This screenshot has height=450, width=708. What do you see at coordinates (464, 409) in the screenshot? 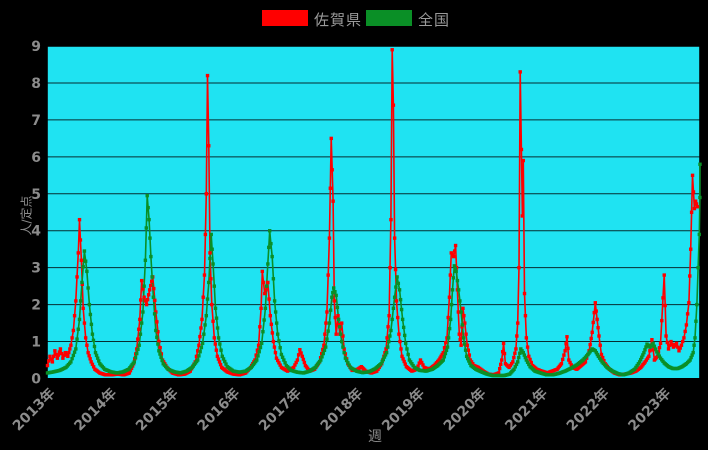
I see `x-tick-label: 2020年` at bounding box center [464, 409].